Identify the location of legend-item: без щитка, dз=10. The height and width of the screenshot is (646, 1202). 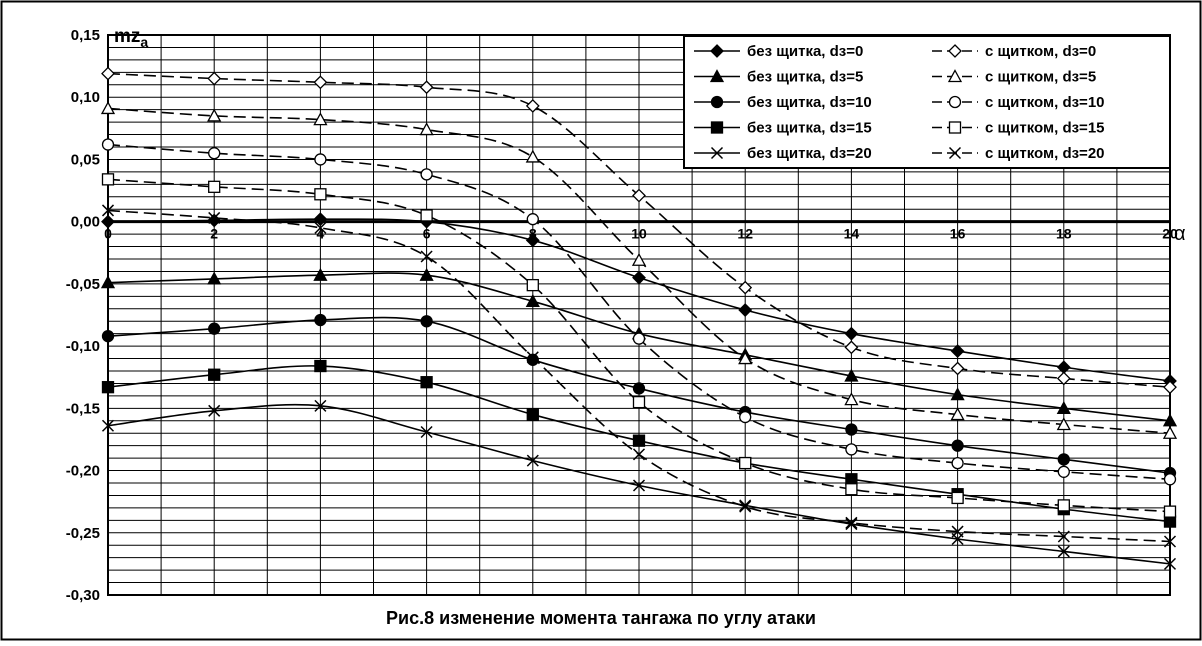
(783, 102).